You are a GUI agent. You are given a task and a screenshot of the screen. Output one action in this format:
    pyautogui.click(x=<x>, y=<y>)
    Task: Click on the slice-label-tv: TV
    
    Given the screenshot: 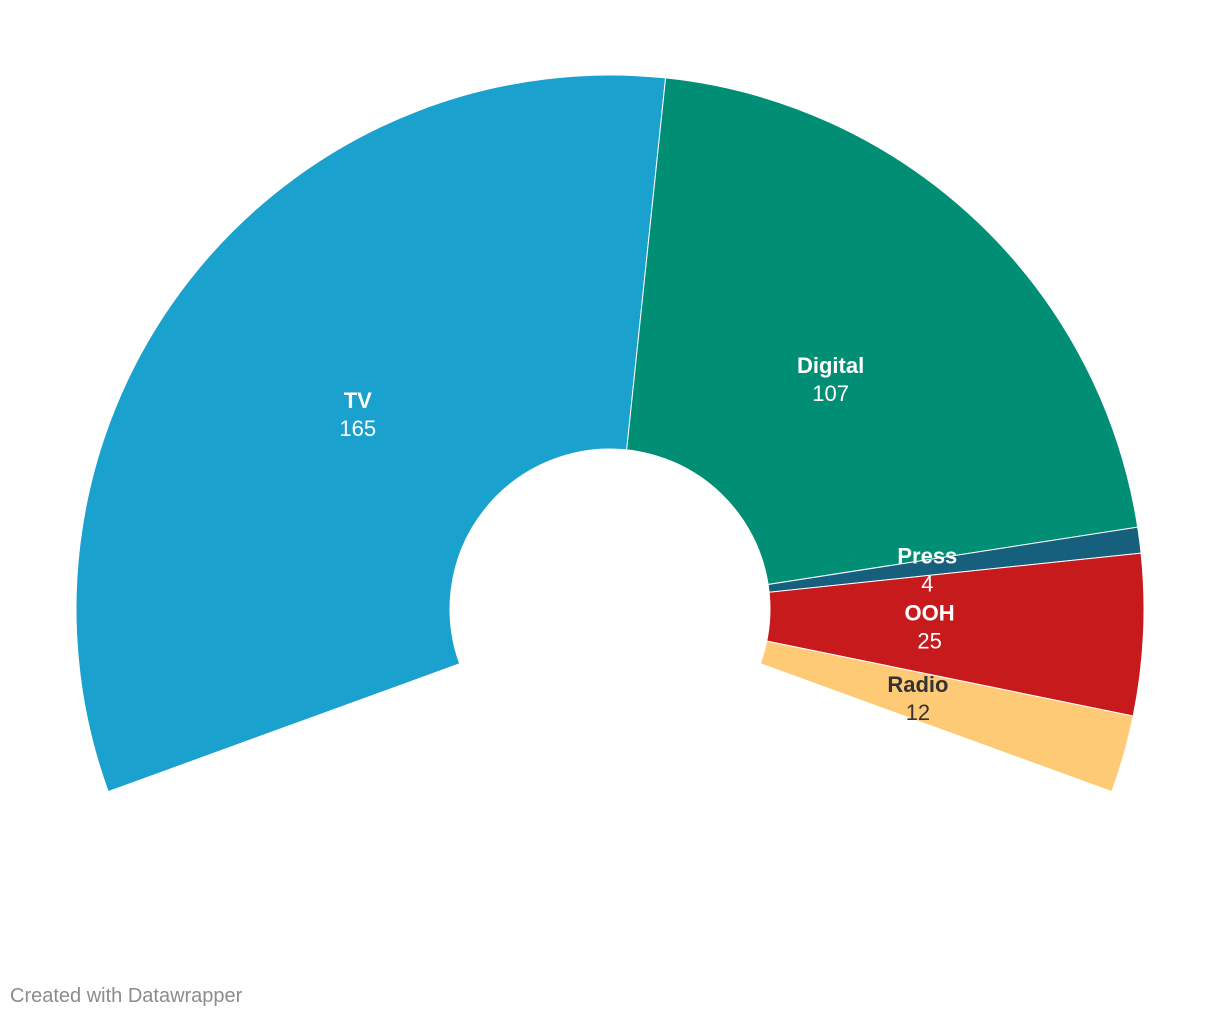 What is the action you would take?
    pyautogui.click(x=358, y=400)
    